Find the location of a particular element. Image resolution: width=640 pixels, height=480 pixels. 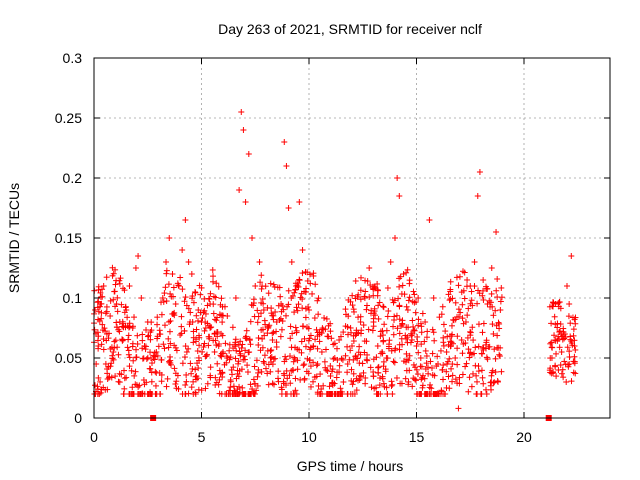

y-axis-label: SRMTID / TECUs is located at coordinates (14, 238).